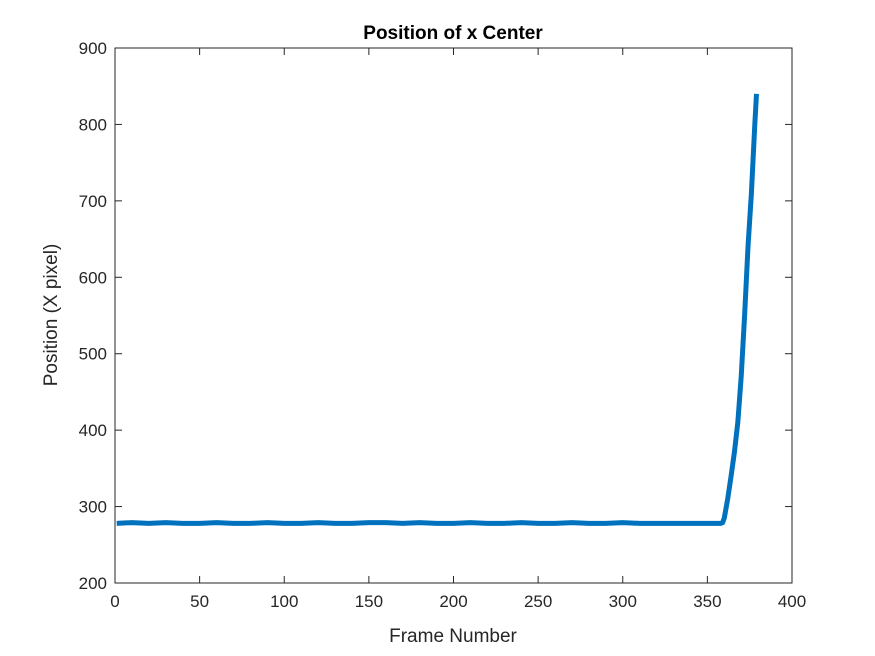 The height and width of the screenshot is (656, 875). What do you see at coordinates (93, 277) in the screenshot?
I see `y-tick-label: 600` at bounding box center [93, 277].